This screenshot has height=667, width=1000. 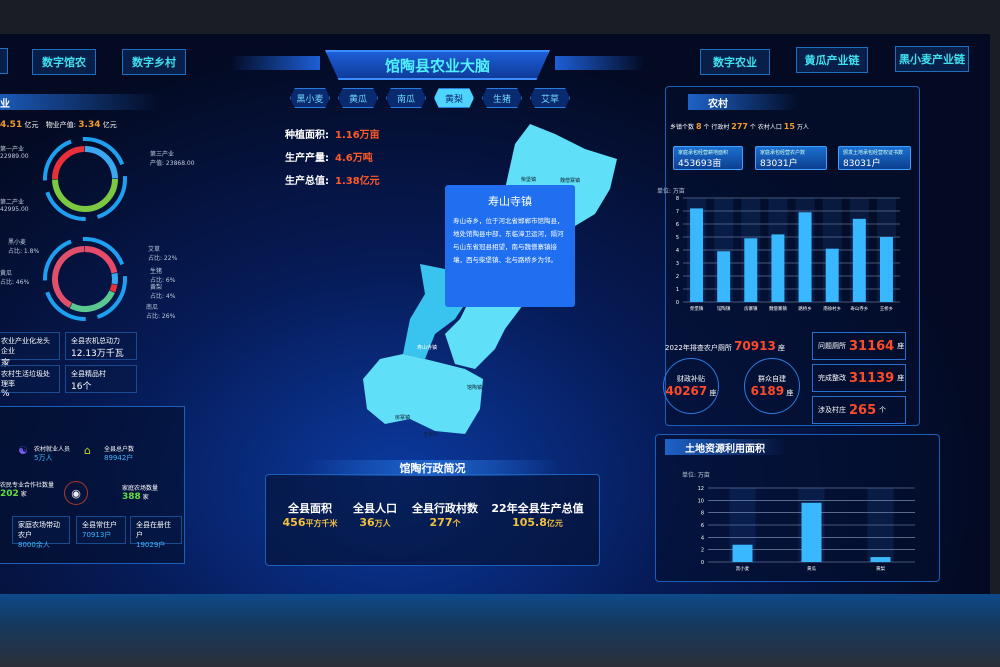 What do you see at coordinates (725, 447) in the screenshot?
I see `land-header: 土地资源利用面积` at bounding box center [725, 447].